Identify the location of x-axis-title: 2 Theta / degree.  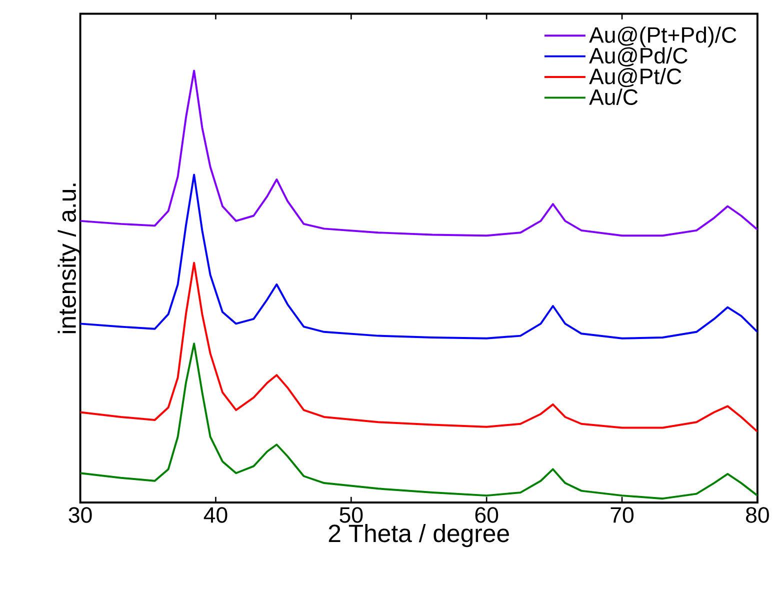
(418, 535).